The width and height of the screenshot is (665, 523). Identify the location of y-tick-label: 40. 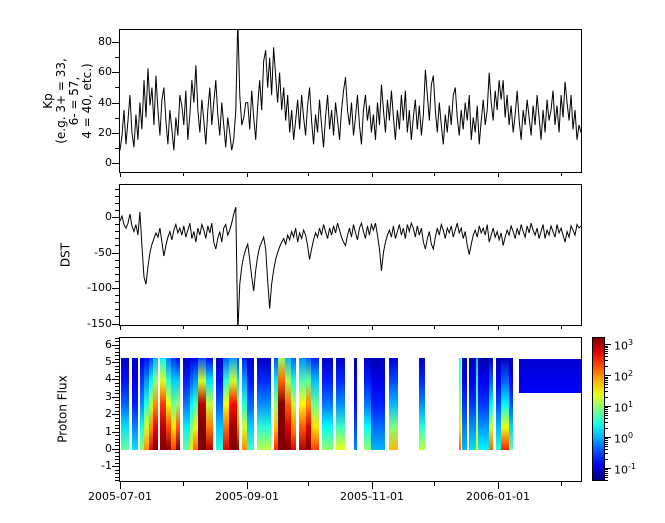
(105, 102).